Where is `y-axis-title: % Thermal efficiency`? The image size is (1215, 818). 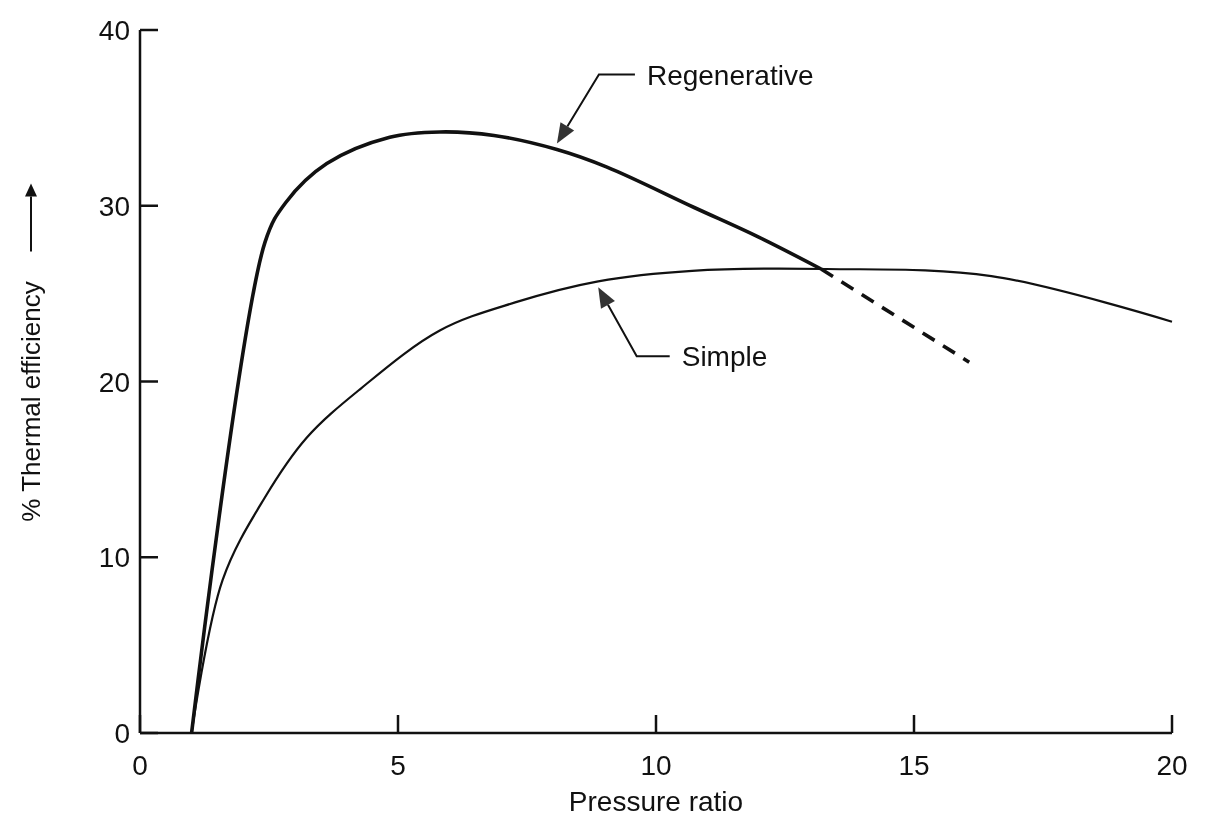
y-axis-title: % Thermal efficiency is located at coordinates (31, 401).